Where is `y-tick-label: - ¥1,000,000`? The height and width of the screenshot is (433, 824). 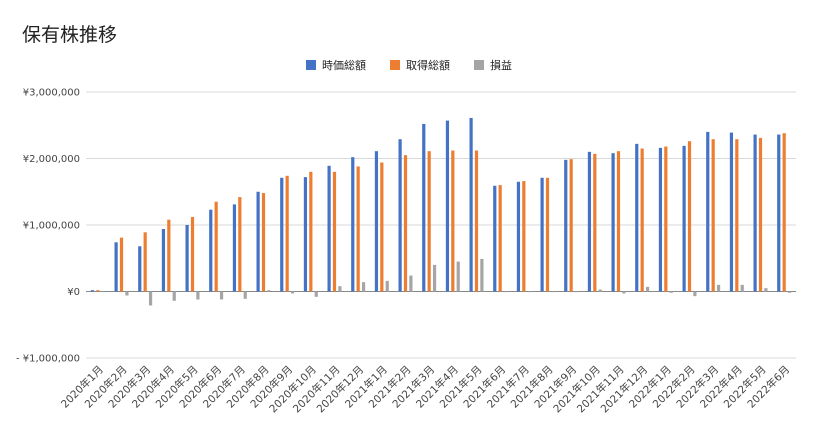
y-tick-label: - ¥1,000,000 is located at coordinates (48, 359).